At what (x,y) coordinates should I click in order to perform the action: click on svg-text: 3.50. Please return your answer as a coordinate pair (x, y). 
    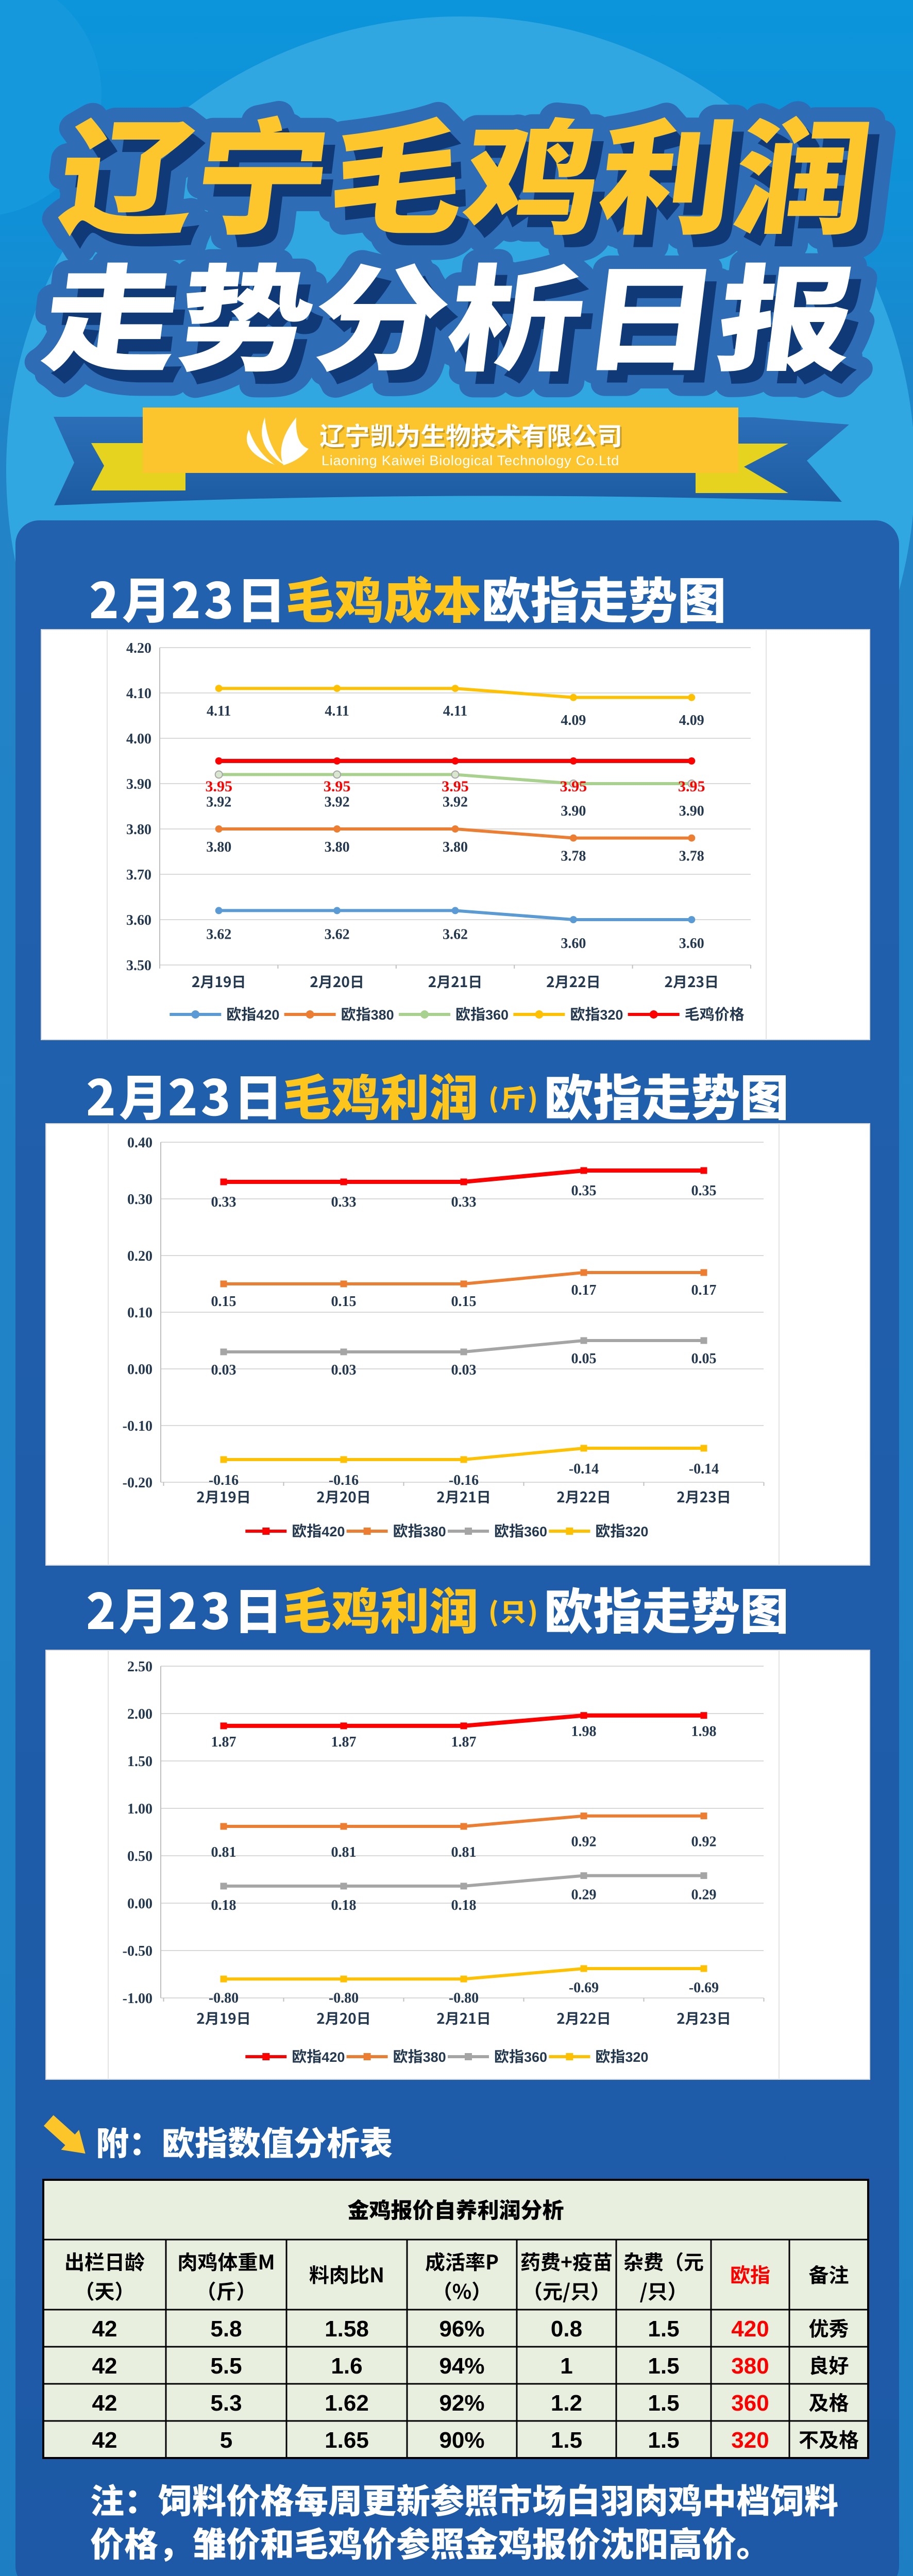
    Looking at the image, I should click on (139, 966).